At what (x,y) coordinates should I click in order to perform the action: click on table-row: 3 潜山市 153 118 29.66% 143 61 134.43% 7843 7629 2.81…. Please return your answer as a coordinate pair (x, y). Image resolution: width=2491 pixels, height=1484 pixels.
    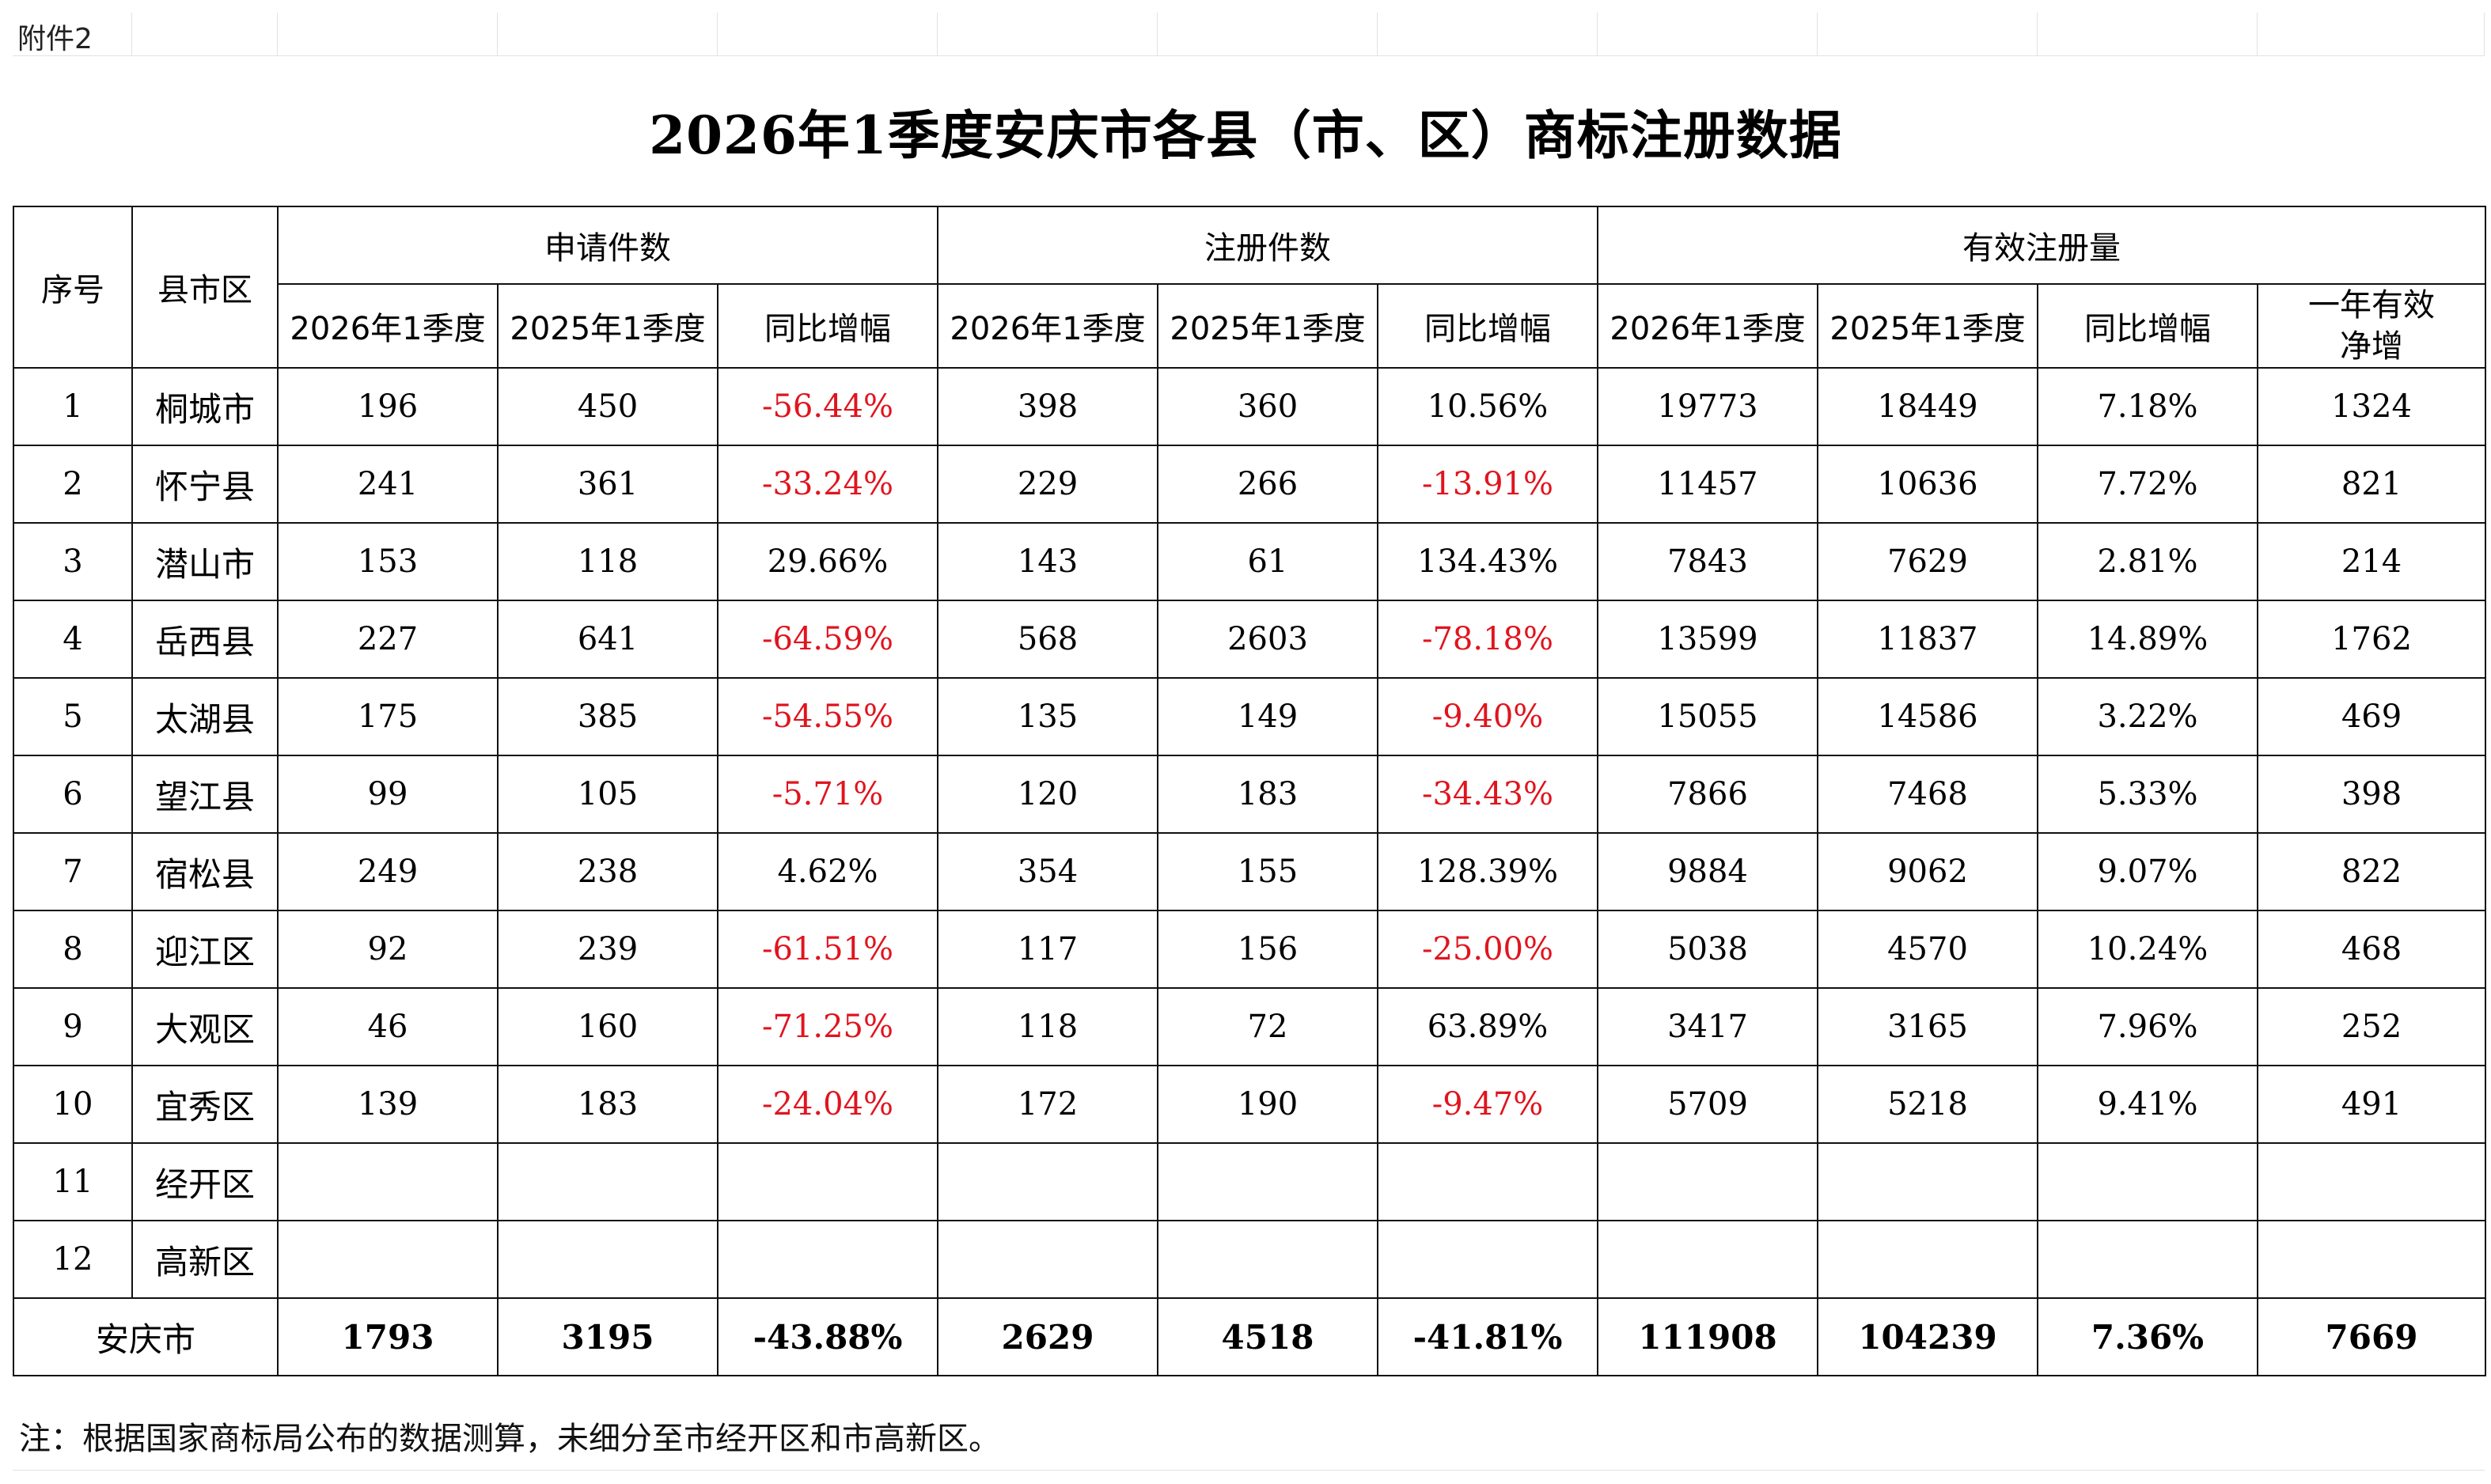
    Looking at the image, I should click on (1250, 561).